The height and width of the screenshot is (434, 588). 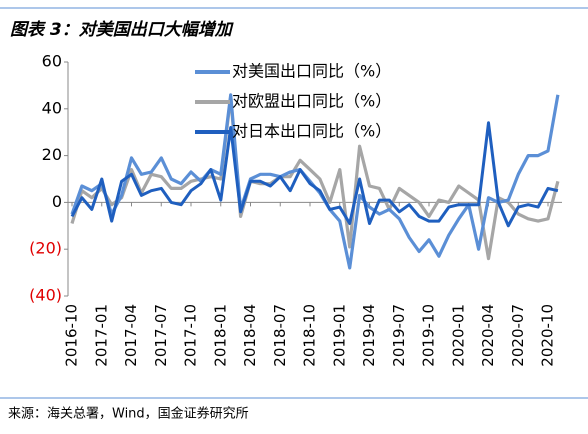 What do you see at coordinates (72, 335) in the screenshot?
I see `x-tick-label: 2016-10` at bounding box center [72, 335].